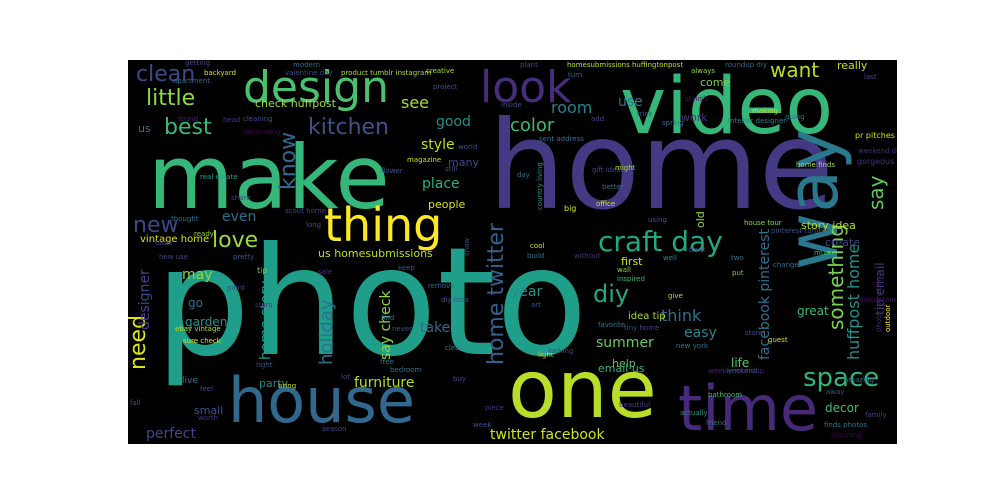 The height and width of the screenshot is (500, 1000). I want to click on word-long: long, so click(314, 225).